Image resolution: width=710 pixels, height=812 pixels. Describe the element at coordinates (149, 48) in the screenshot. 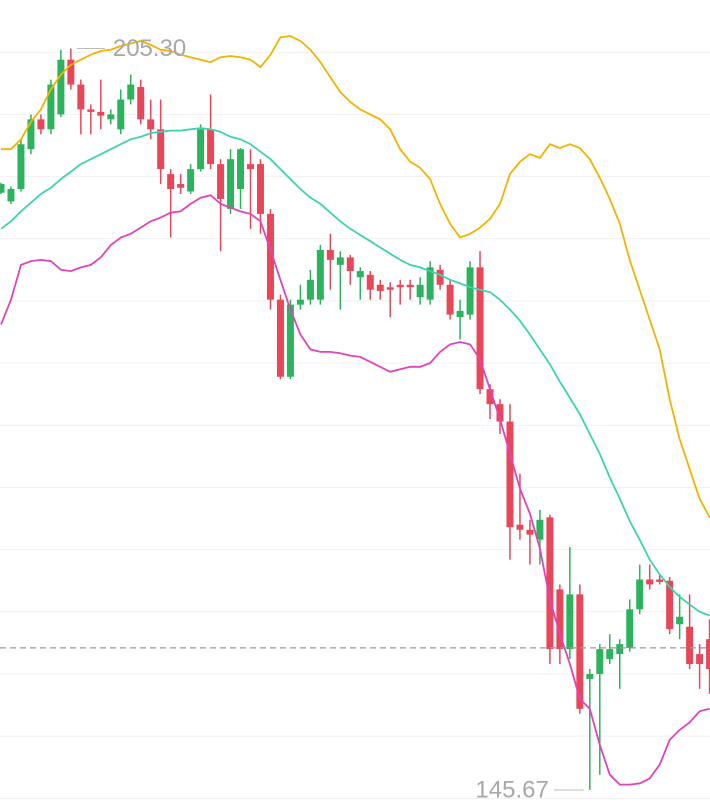

I see `annotation-label: 205.30` at that location.